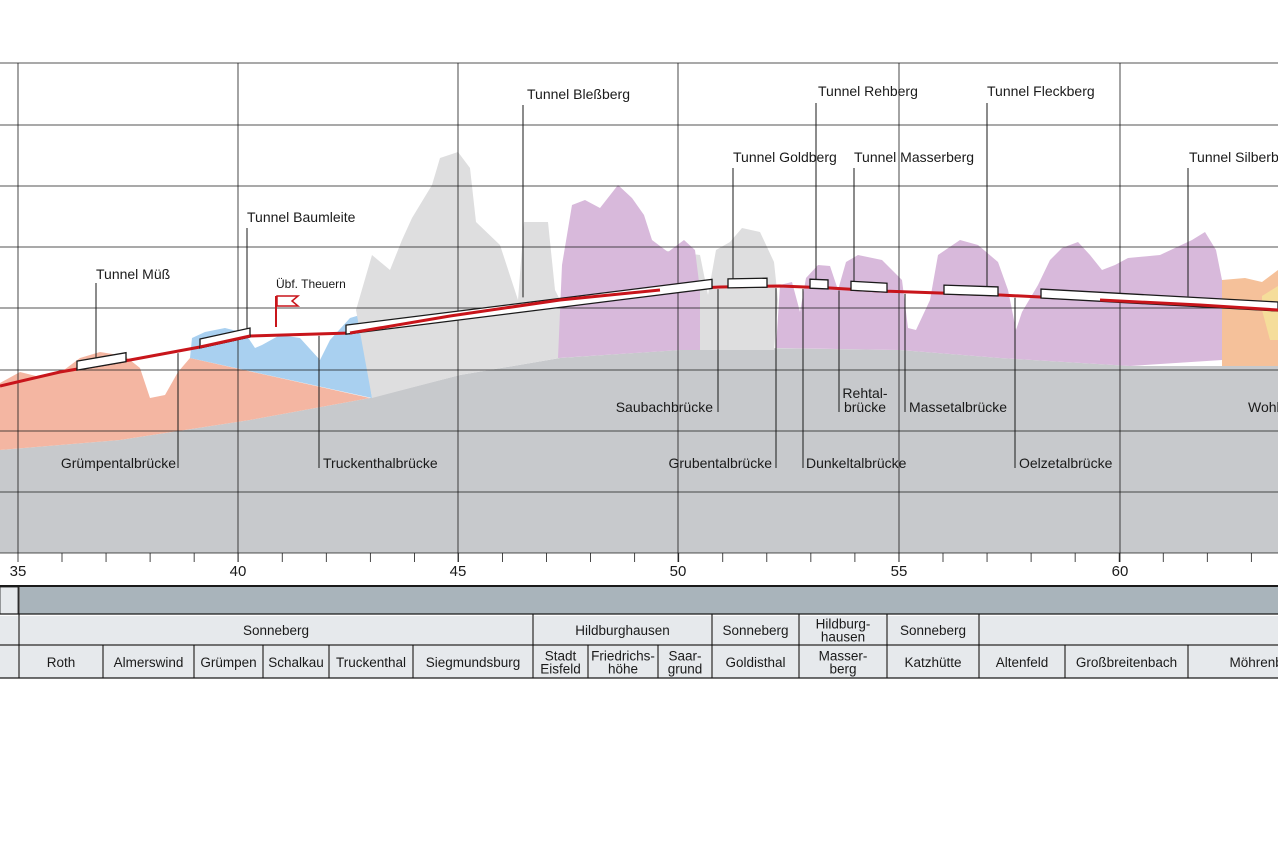  What do you see at coordinates (578, 94) in the screenshot?
I see `tunnel-label: Tunnel Bleßberg` at bounding box center [578, 94].